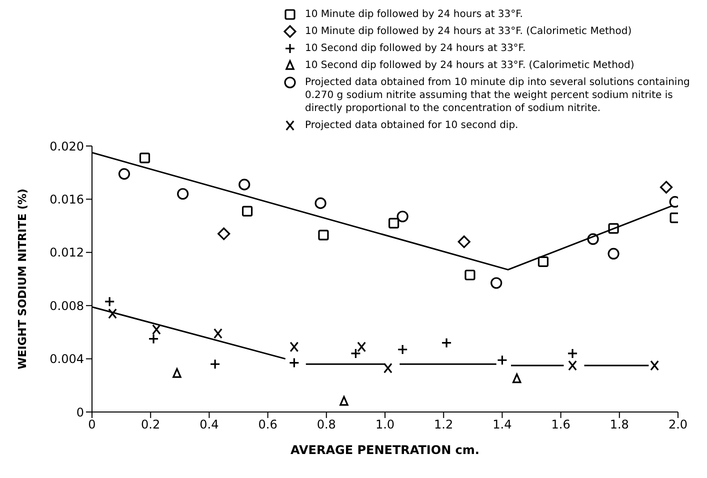 The width and height of the screenshot is (707, 478). What do you see at coordinates (415, 48) in the screenshot?
I see `legend-label: 10 Second dip followed by 24 hours at 33°F.` at bounding box center [415, 48].